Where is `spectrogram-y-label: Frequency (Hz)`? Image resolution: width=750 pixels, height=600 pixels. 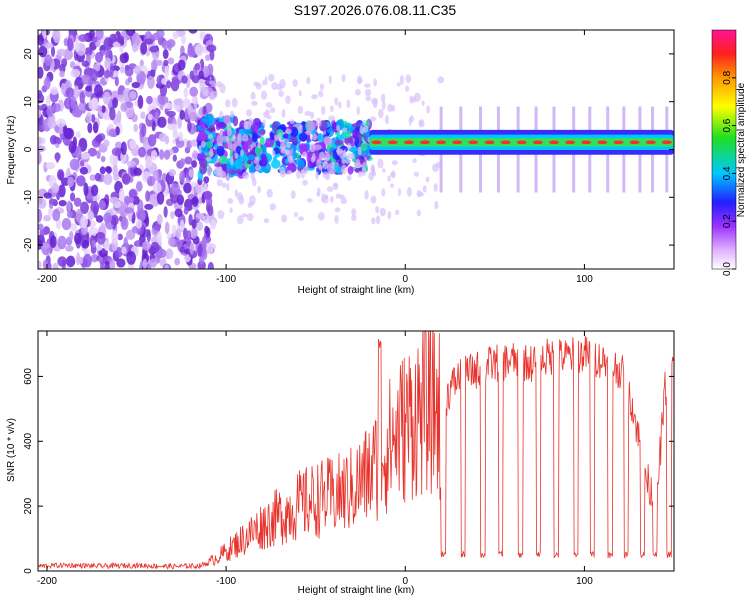
spectrogram-y-label: Frequency (Hz) is located at coordinates (11, 150).